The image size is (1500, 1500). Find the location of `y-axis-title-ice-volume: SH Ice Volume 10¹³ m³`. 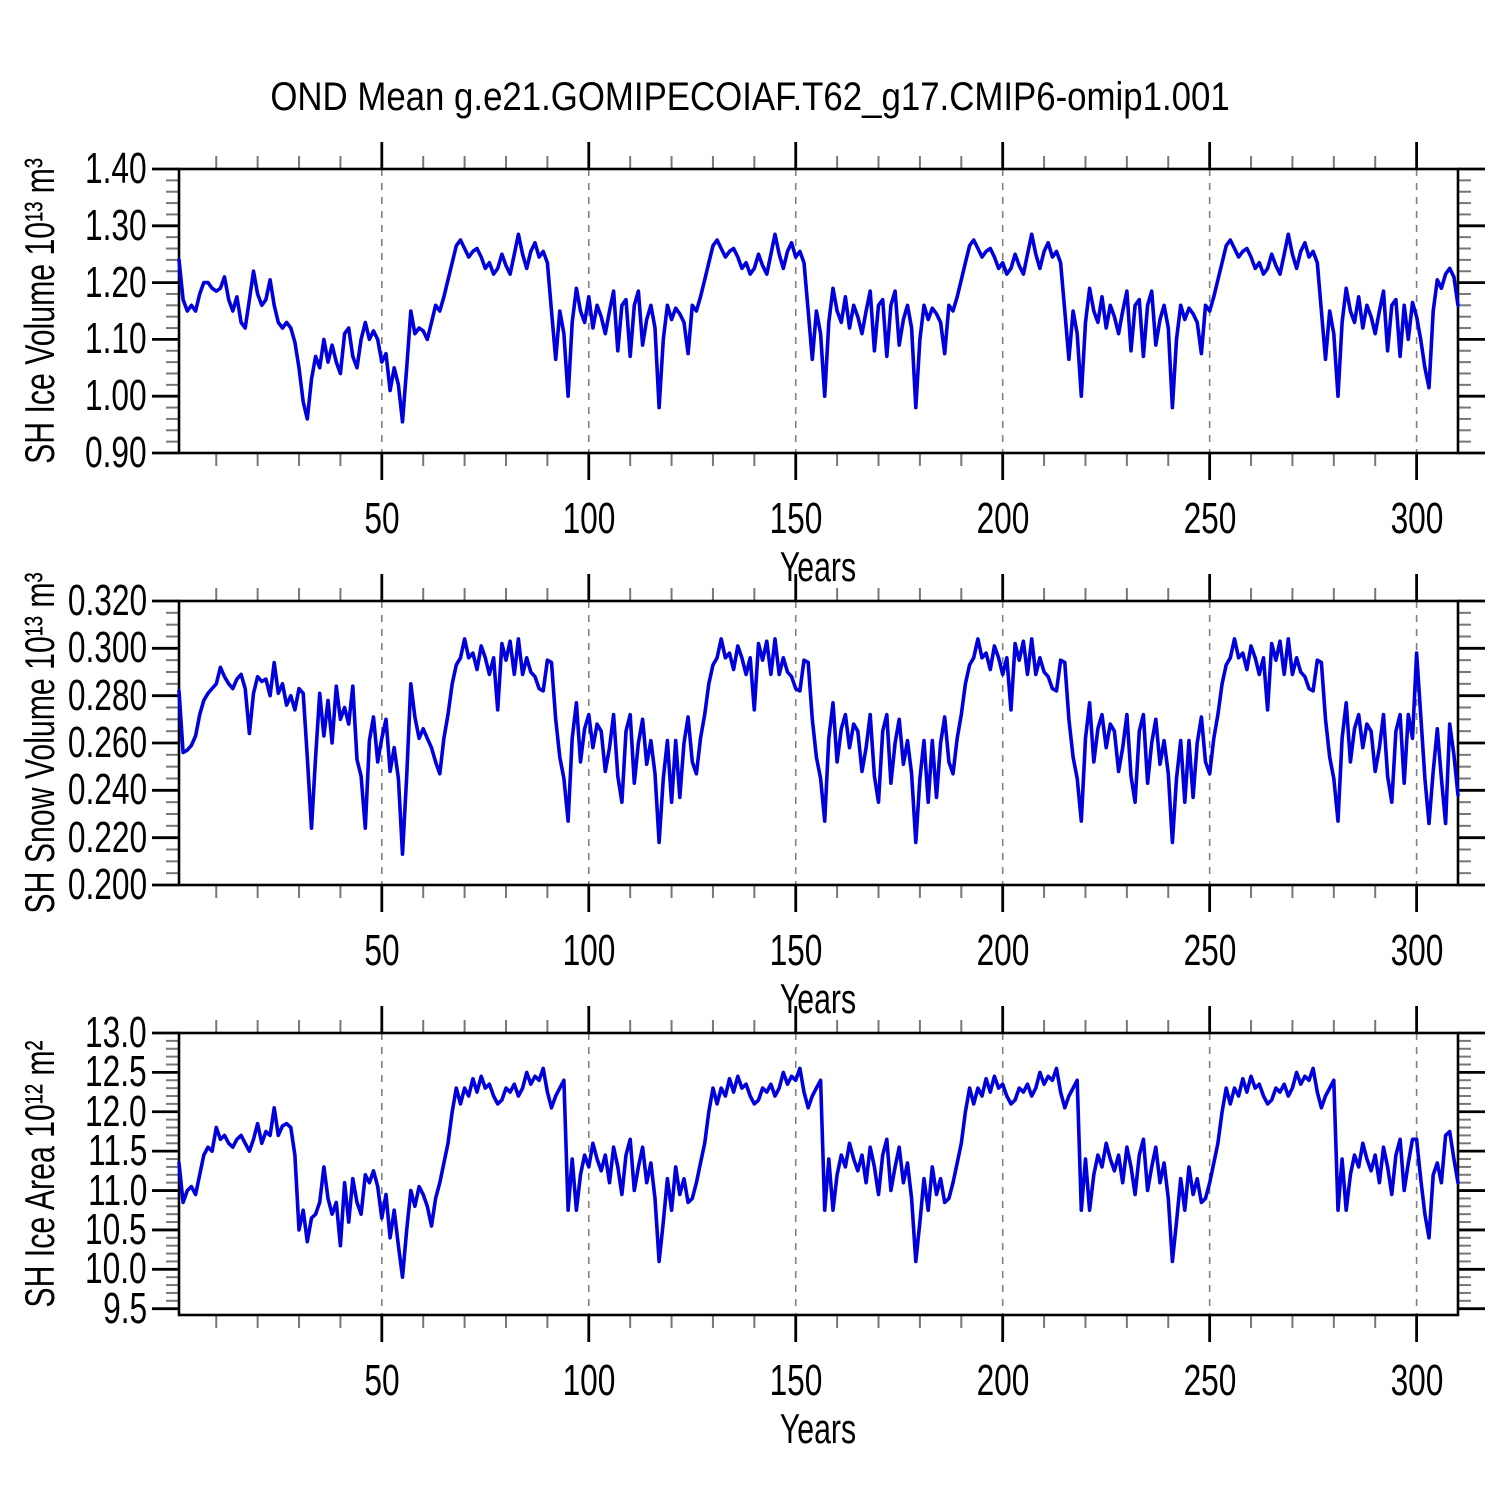

y-axis-title-ice-volume: SH Ice Volume 10¹³ m³ is located at coordinates (39, 311).